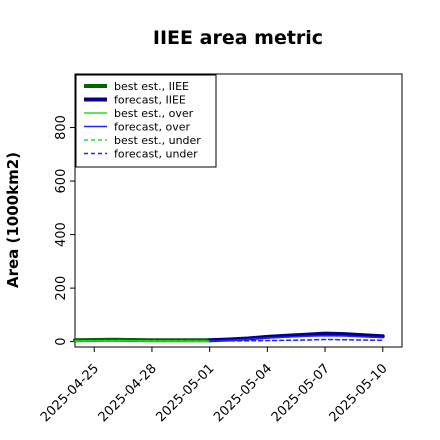 The height and width of the screenshot is (440, 440). What do you see at coordinates (156, 154) in the screenshot?
I see `legend-label-6: forecast, under` at bounding box center [156, 154].